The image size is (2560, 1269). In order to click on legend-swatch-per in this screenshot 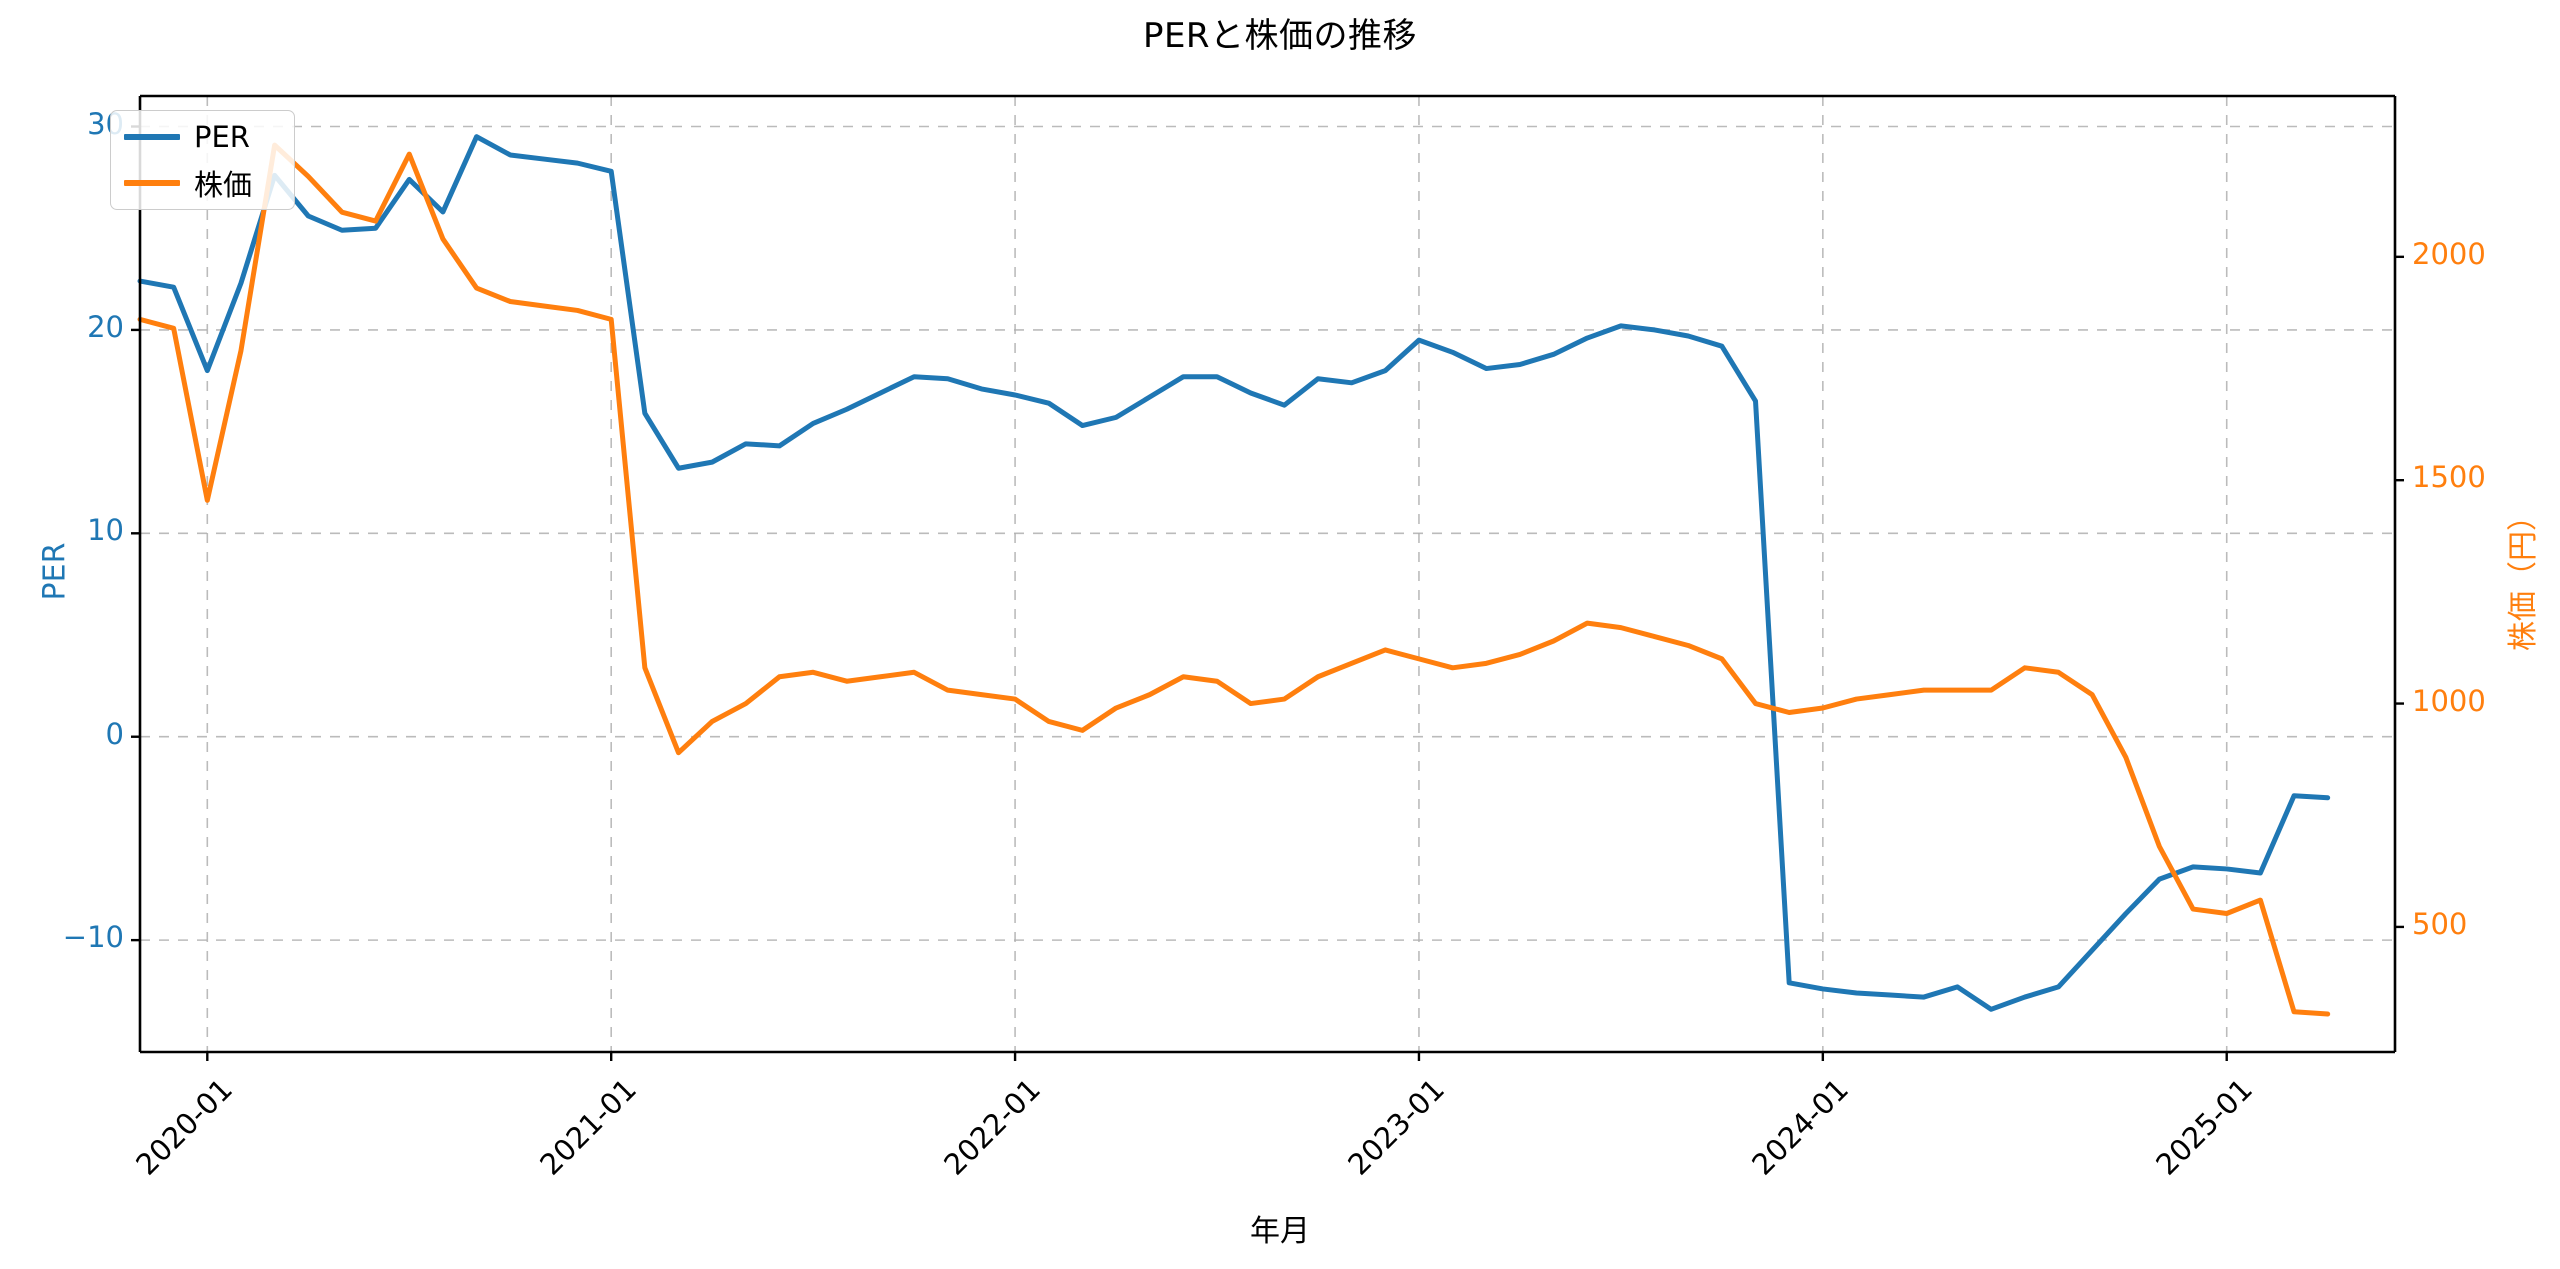, I will do `click(152, 137)`.